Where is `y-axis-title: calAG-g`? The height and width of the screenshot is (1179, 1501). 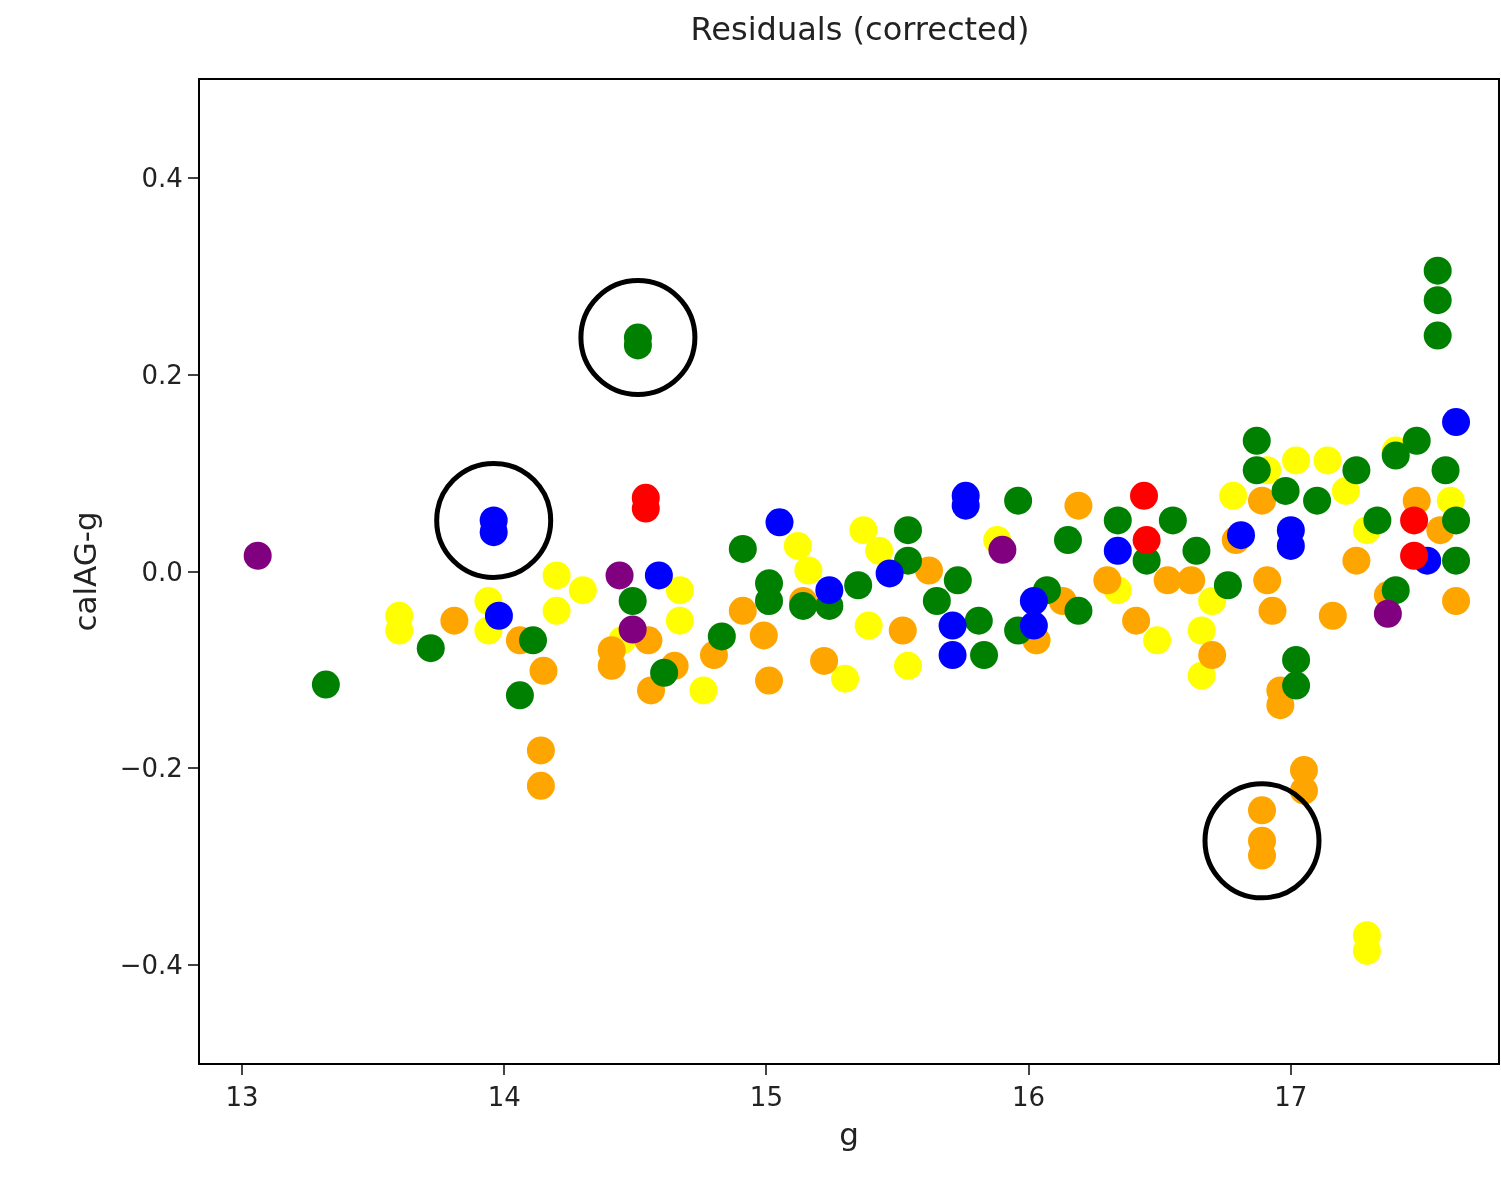 y-axis-title: calAG-g is located at coordinates (84, 571).